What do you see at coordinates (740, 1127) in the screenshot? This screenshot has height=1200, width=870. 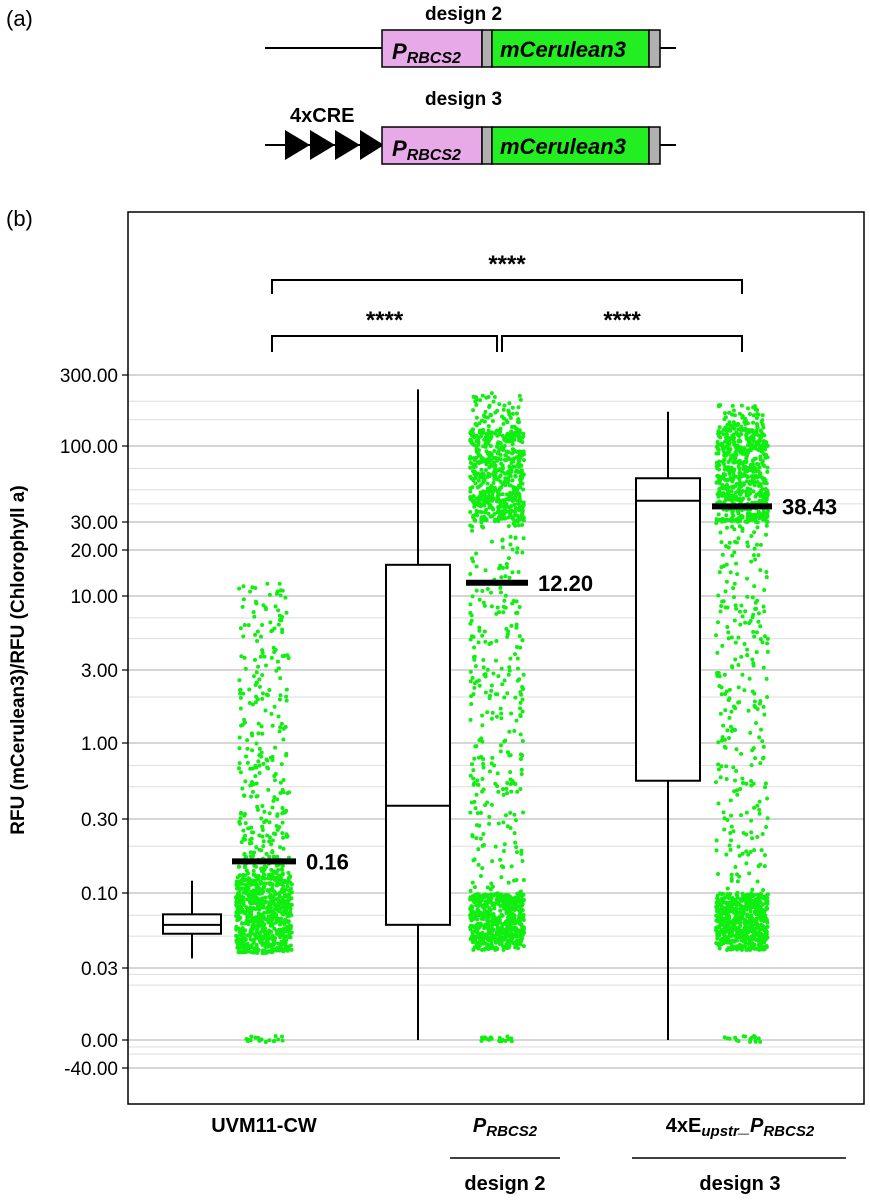 I see `x-label-4xe-prbcs2: 4xEupstr_PRBCS2` at bounding box center [740, 1127].